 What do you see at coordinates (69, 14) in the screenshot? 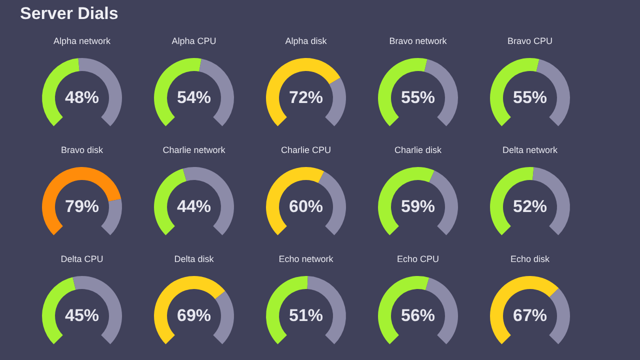
I see `text: Server Dials` at bounding box center [69, 14].